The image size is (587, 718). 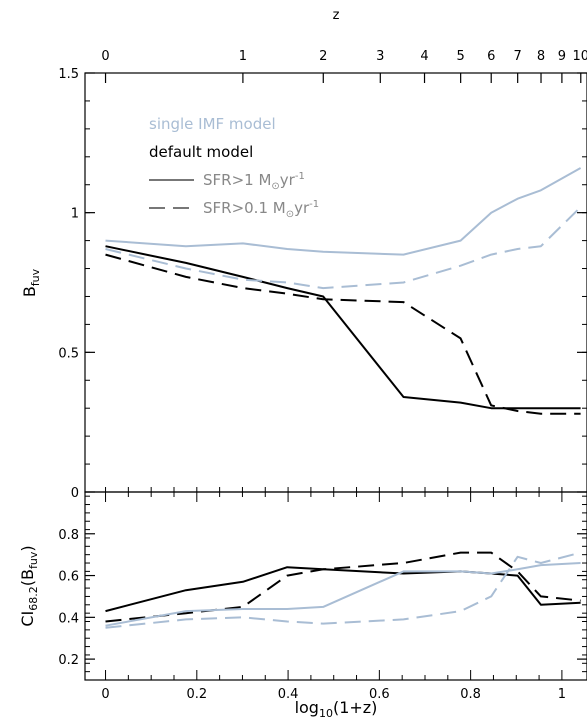 What do you see at coordinates (261, 209) in the screenshot?
I see `legend-dashed-label: SFR>0.1 M⊙yr-1` at bounding box center [261, 209].